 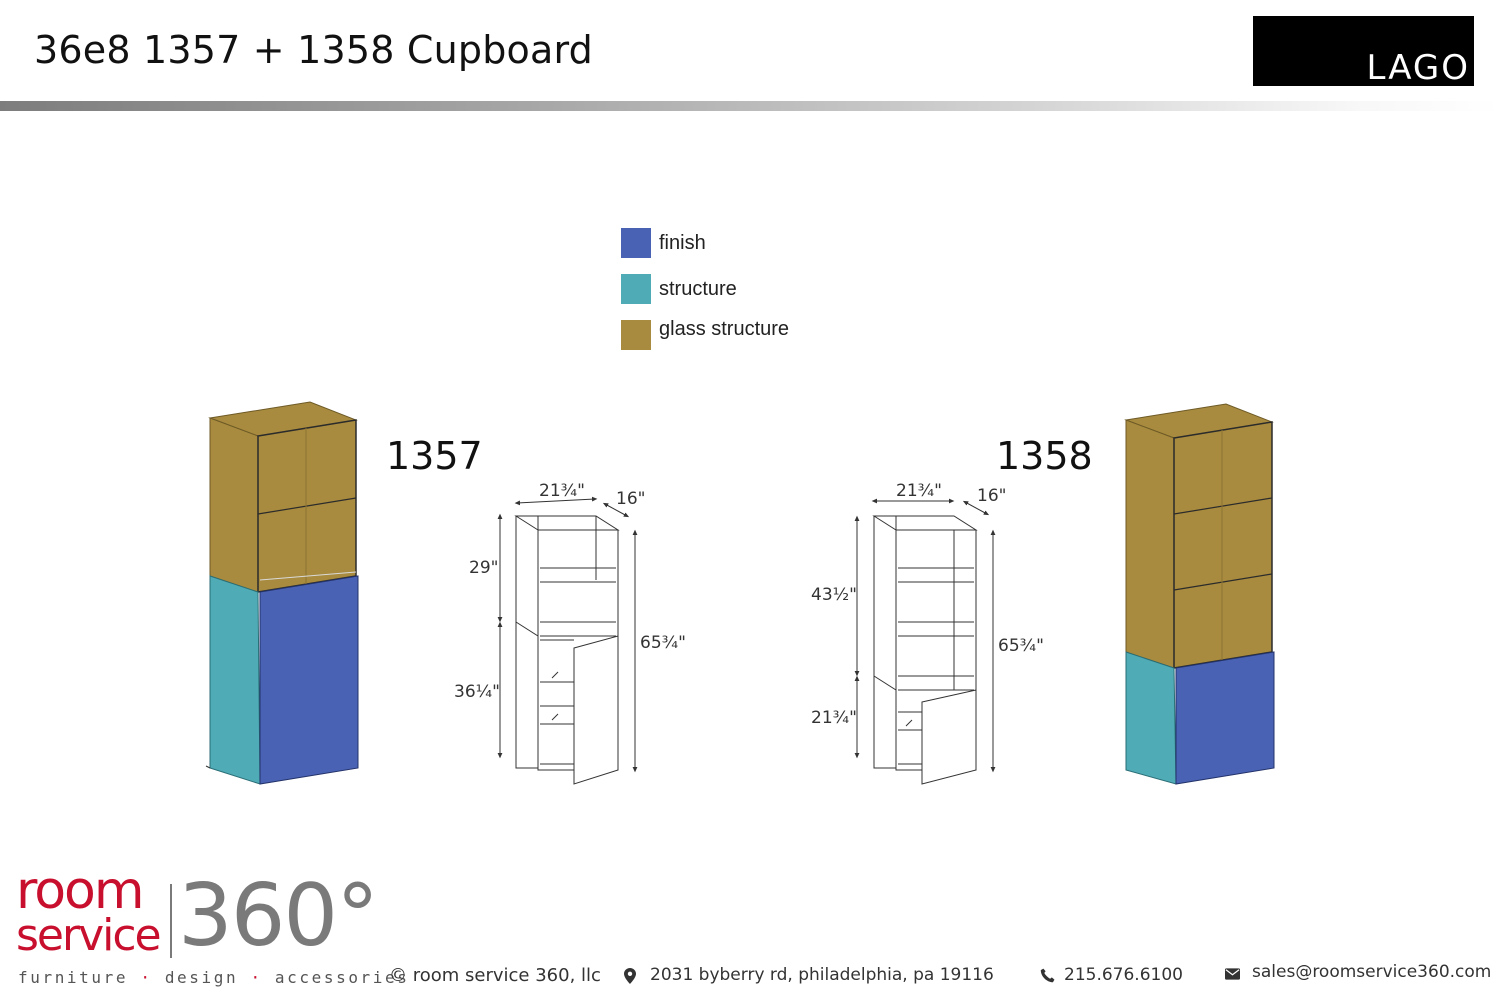 I want to click on legend-item-structure: structure, so click(x=741, y=289).